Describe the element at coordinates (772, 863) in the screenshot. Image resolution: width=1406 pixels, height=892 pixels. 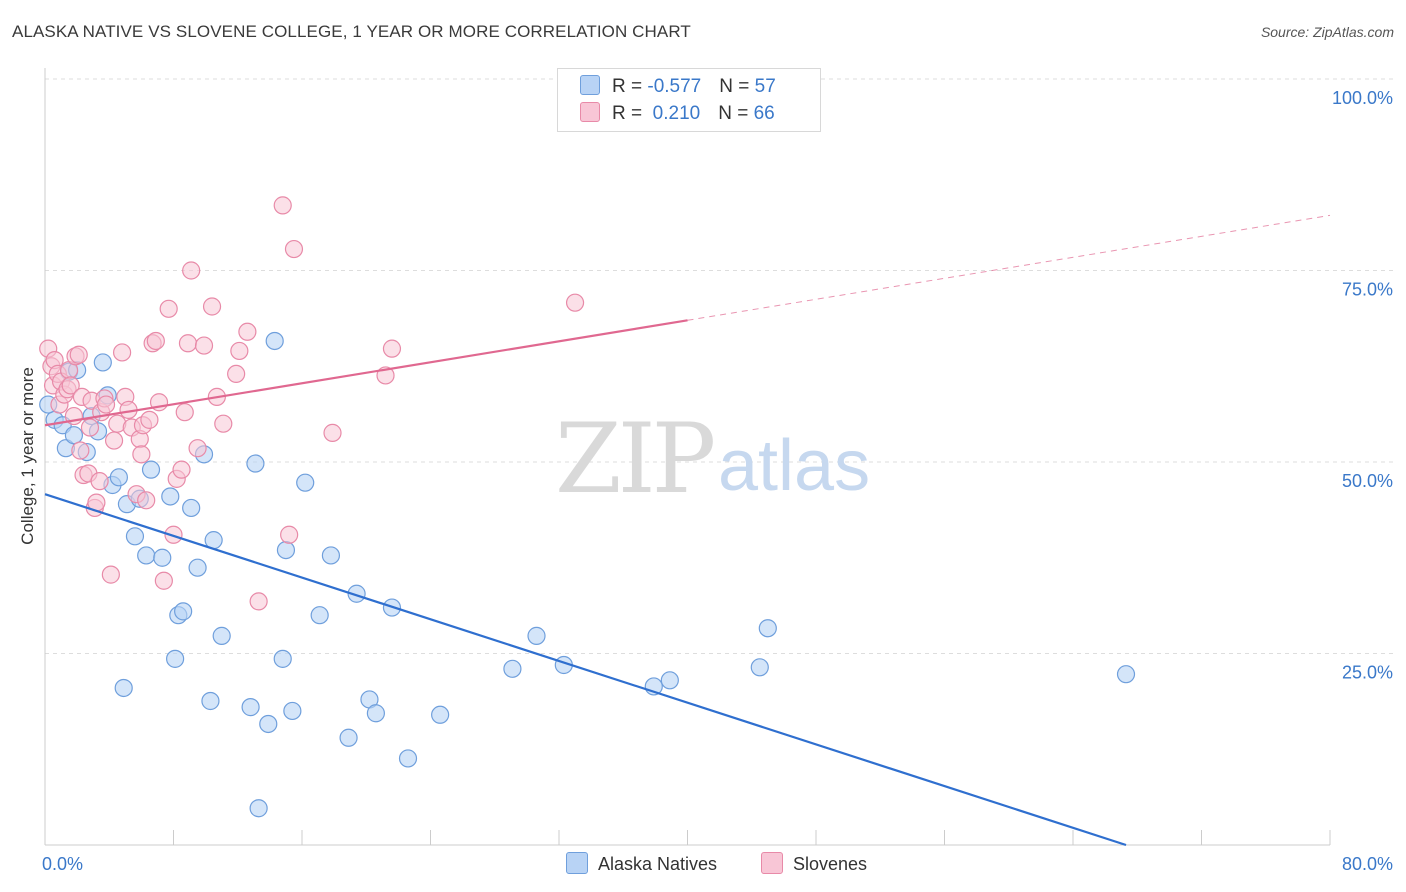
I see `bottom-legend-swatch-pink` at that location.